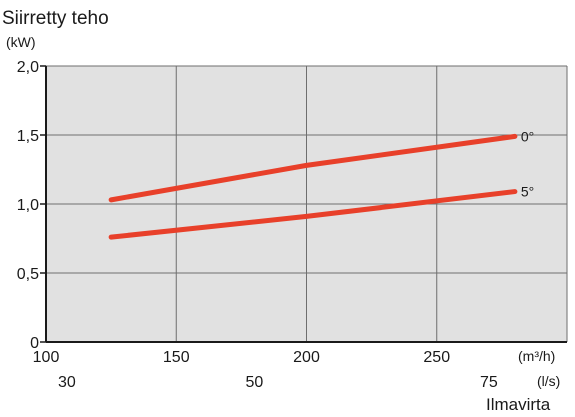  I want to click on x-tick-label: 250, so click(436, 357).